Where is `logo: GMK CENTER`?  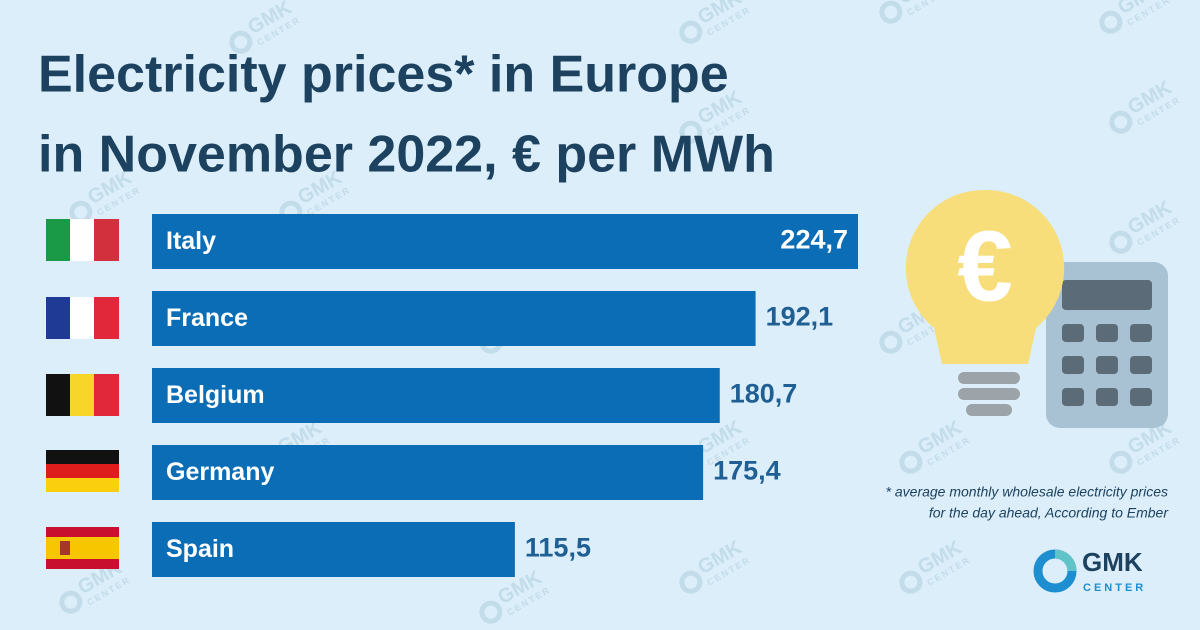
logo: GMK CENTER is located at coordinates (1089, 570).